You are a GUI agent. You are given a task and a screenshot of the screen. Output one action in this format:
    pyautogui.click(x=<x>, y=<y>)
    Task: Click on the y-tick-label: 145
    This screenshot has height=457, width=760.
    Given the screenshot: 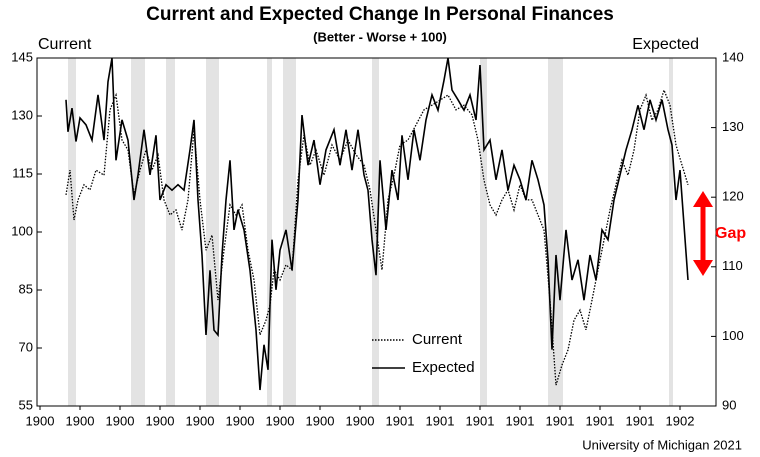 What is the action you would take?
    pyautogui.click(x=22, y=56)
    